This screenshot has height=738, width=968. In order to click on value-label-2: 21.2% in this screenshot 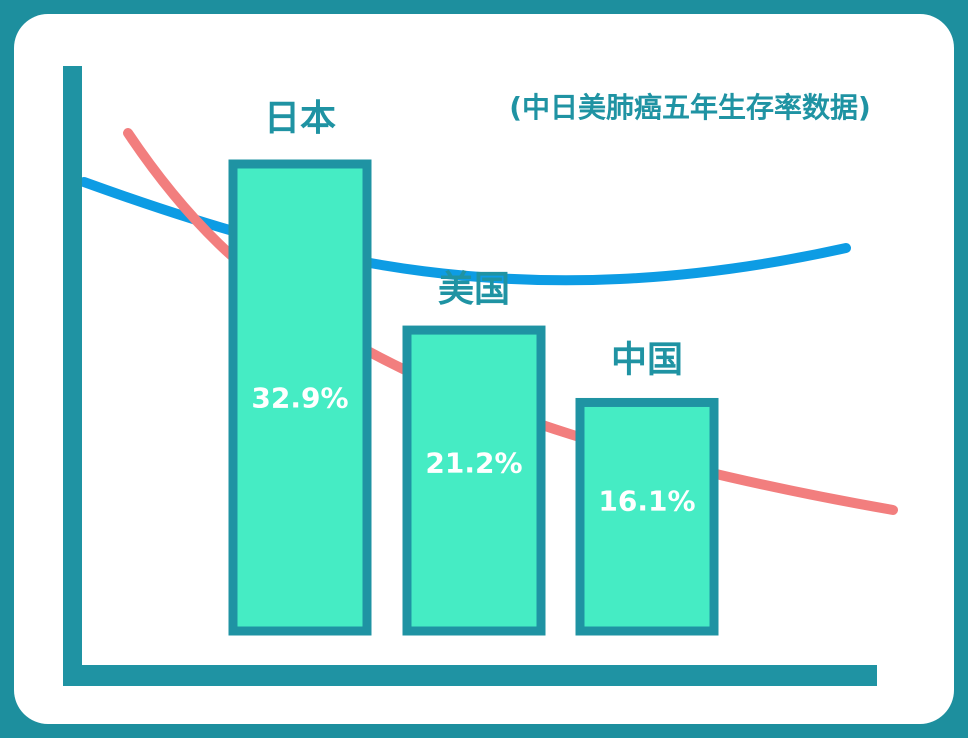, I will do `click(473, 462)`.